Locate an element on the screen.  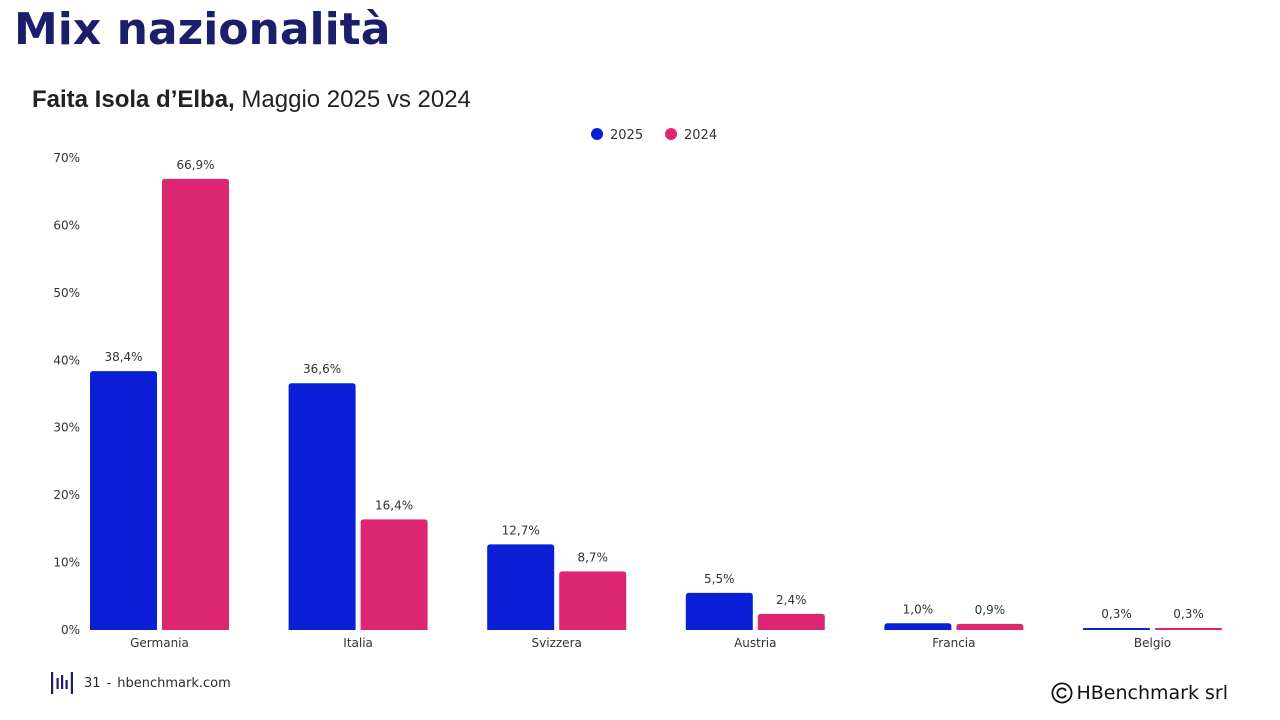
footer-left: 31 - hbenchmark.com is located at coordinates (140, 683).